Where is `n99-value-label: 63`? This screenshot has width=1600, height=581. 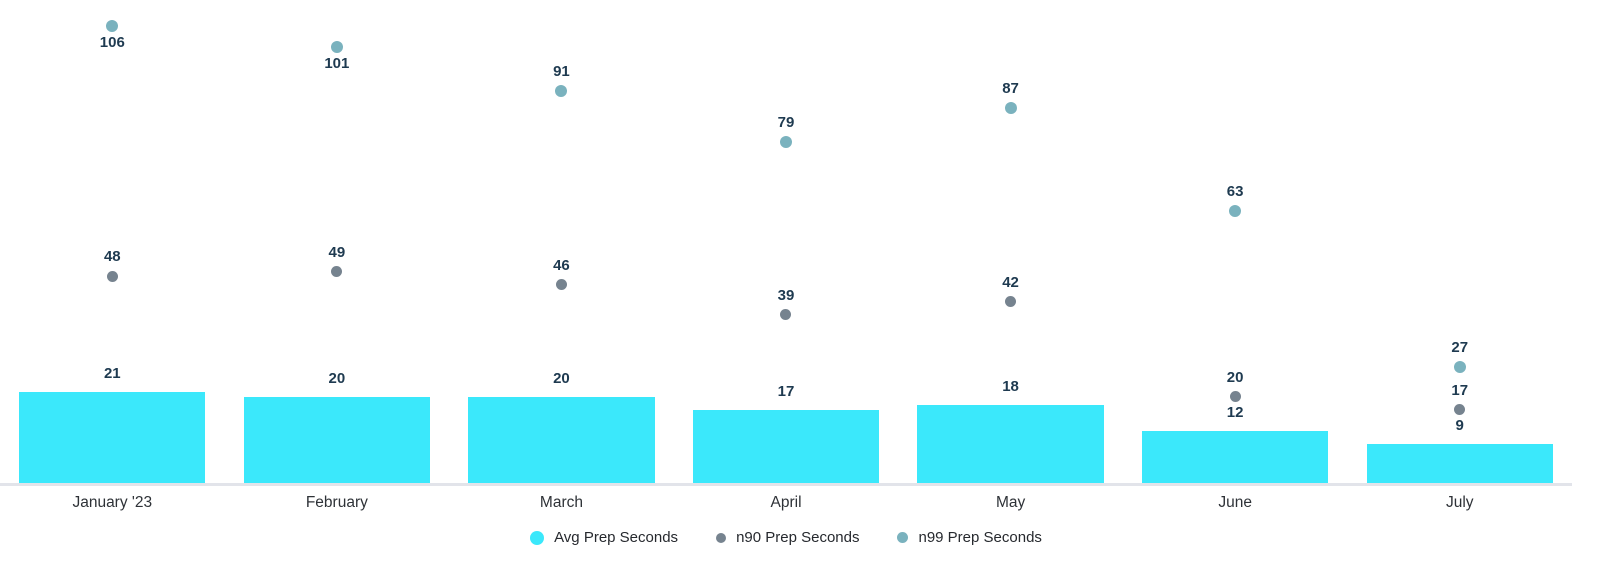
n99-value-label: 63 is located at coordinates (1235, 192).